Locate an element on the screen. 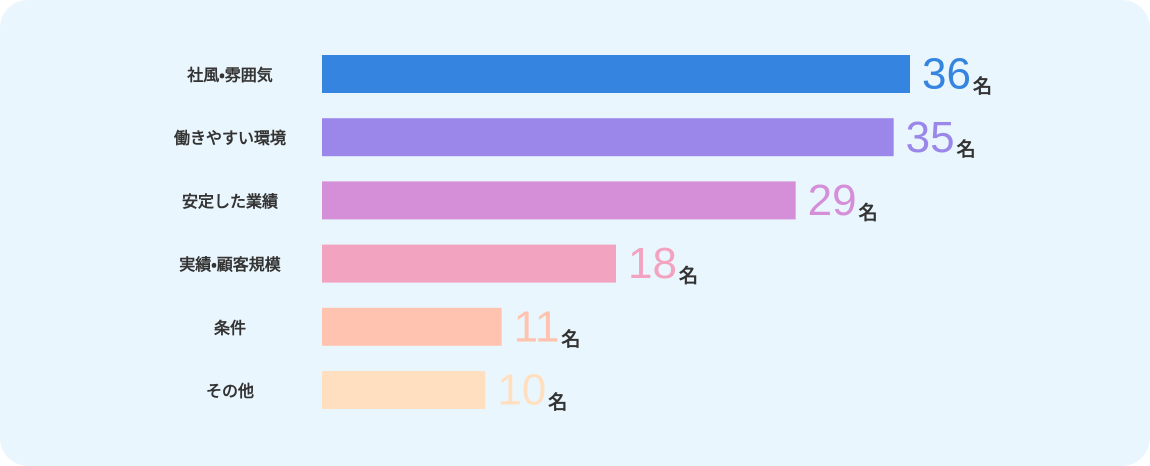 This screenshot has width=1150, height=466. value-label: 35 is located at coordinates (930, 137).